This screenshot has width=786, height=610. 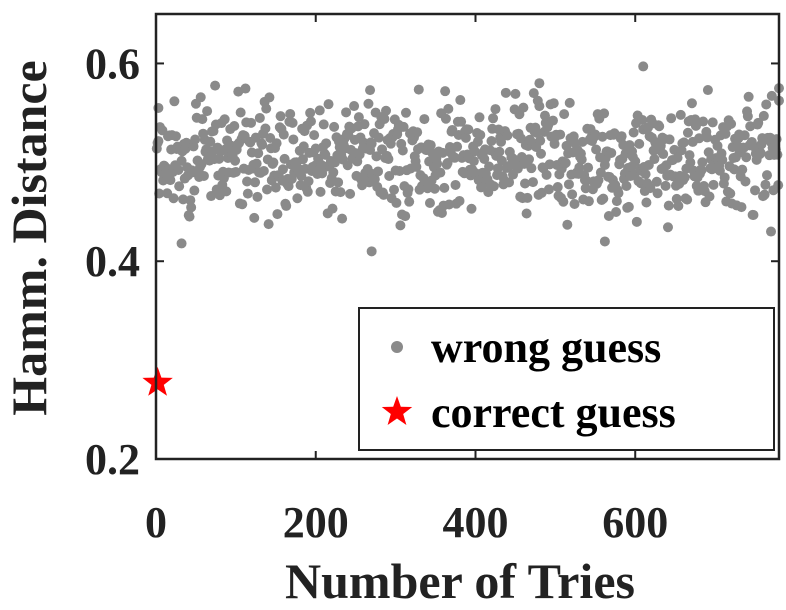 I want to click on legend-entry-correct-guess: correct guess, so click(x=553, y=412).